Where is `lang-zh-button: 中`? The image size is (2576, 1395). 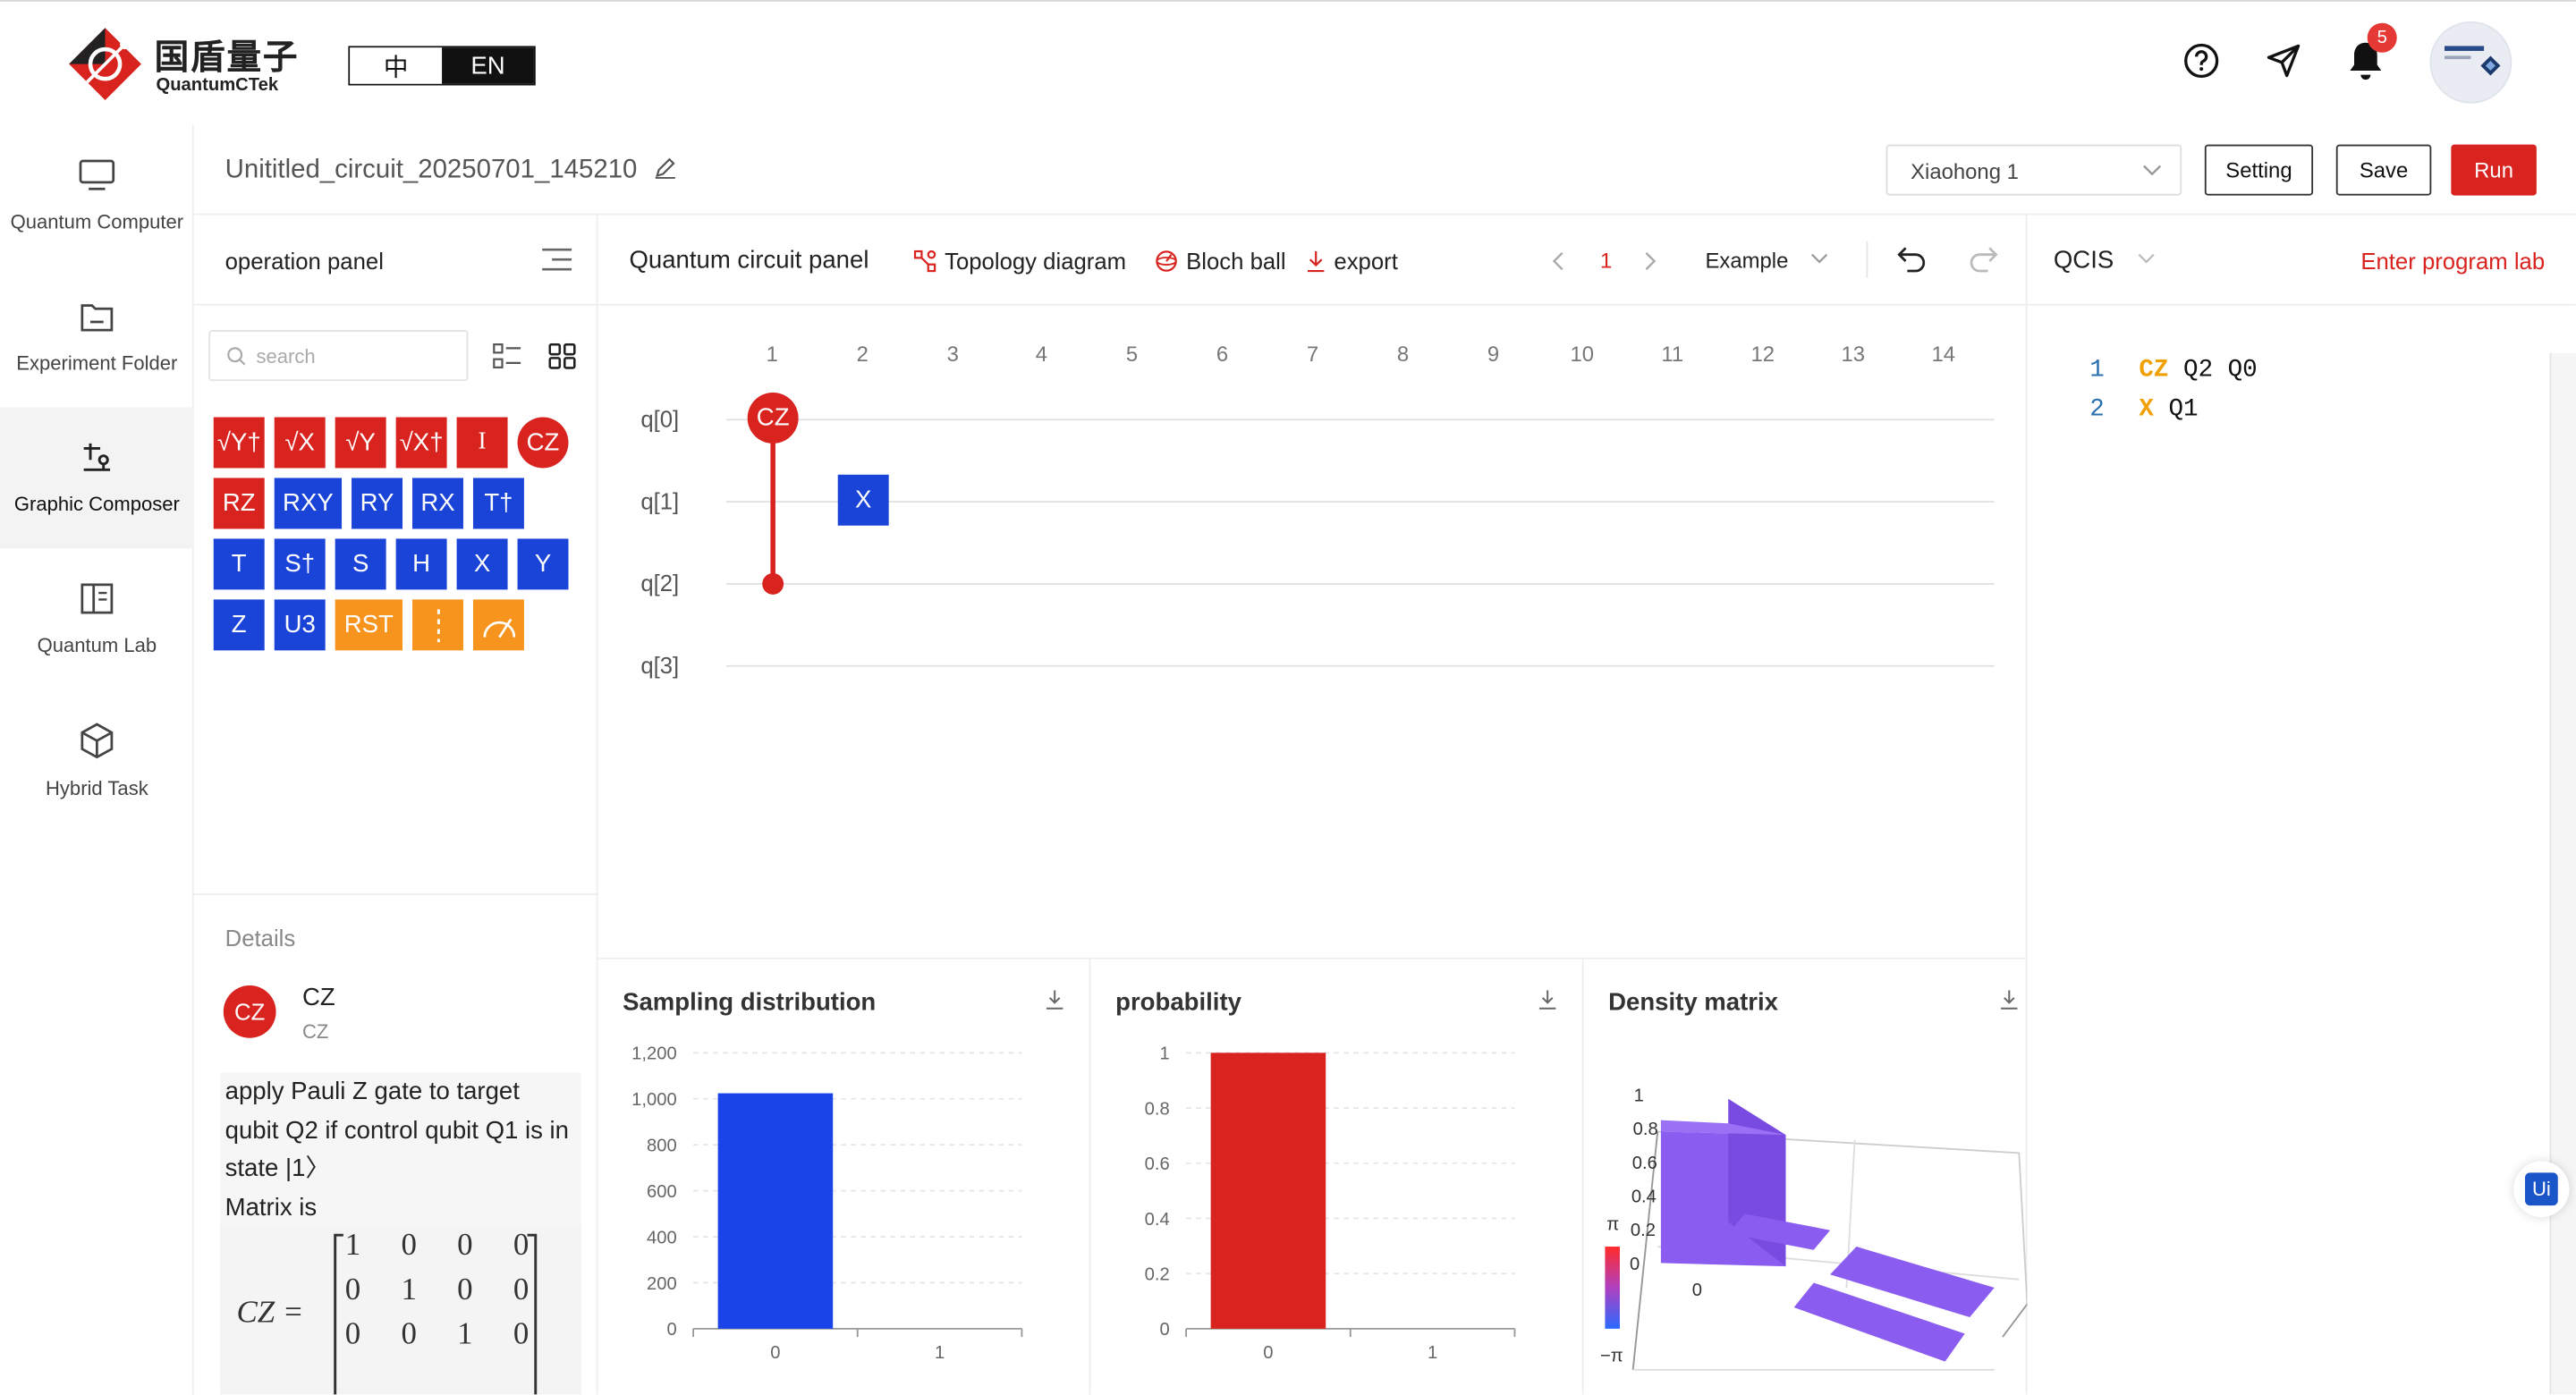
lang-zh-button: 中 is located at coordinates (396, 65).